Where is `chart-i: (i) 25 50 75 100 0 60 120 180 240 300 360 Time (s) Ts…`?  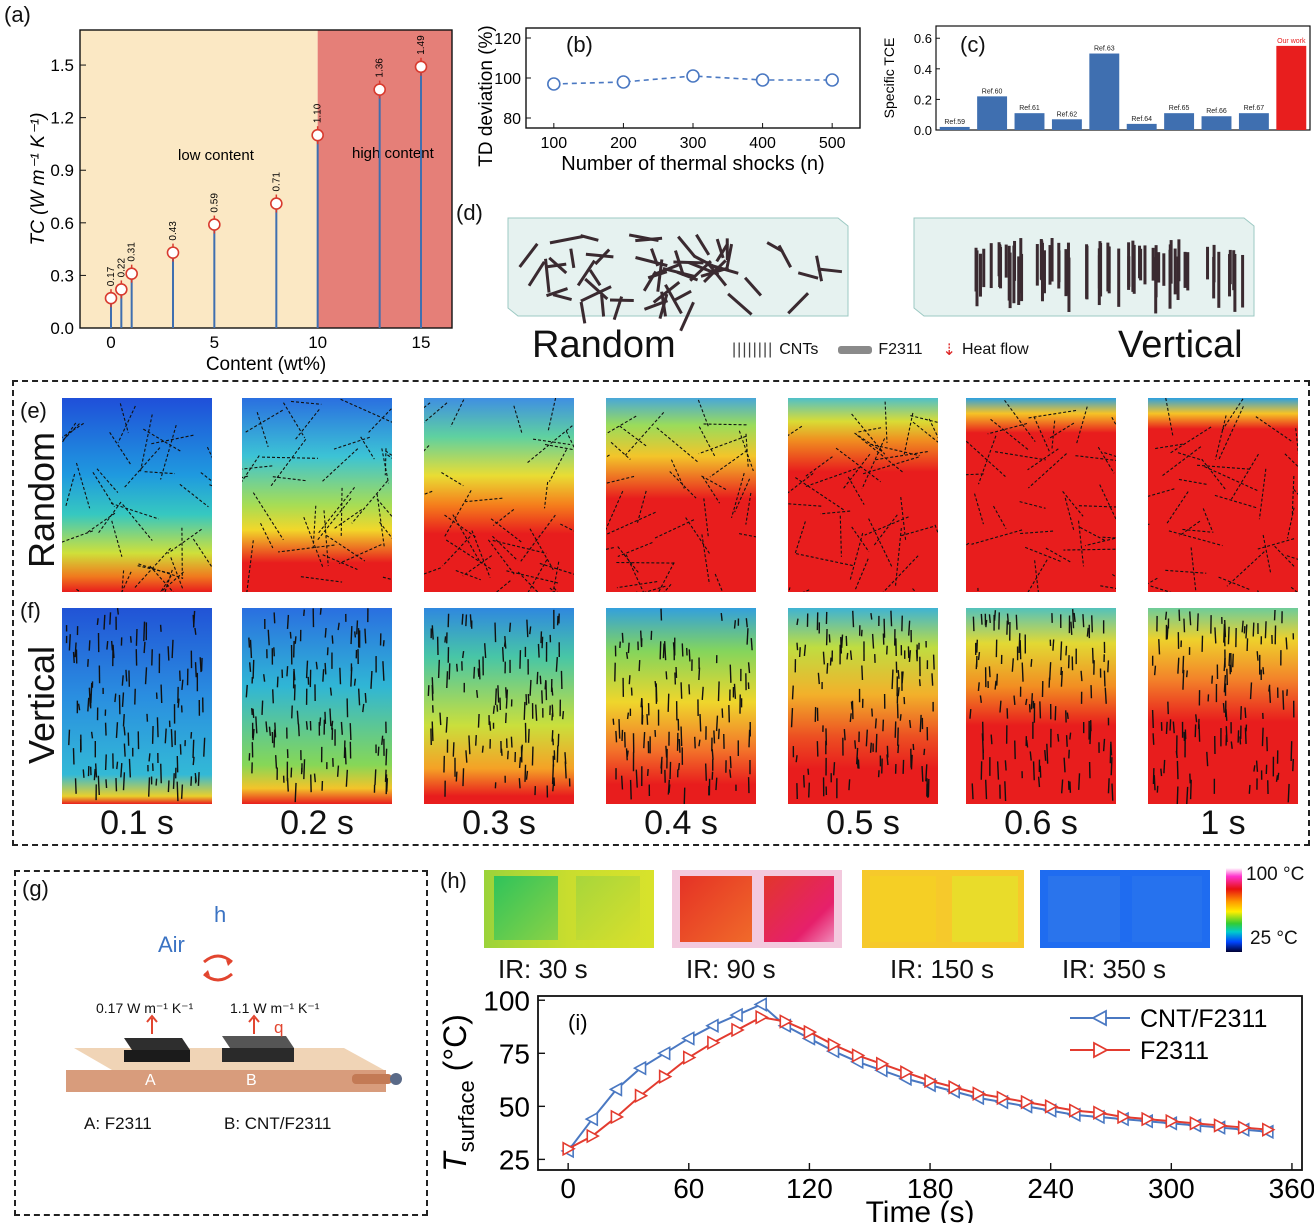
chart-i: (i) 25 50 75 100 0 60 120 180 240 300 360 Time (s) Ts… is located at coordinates (875, 1106).